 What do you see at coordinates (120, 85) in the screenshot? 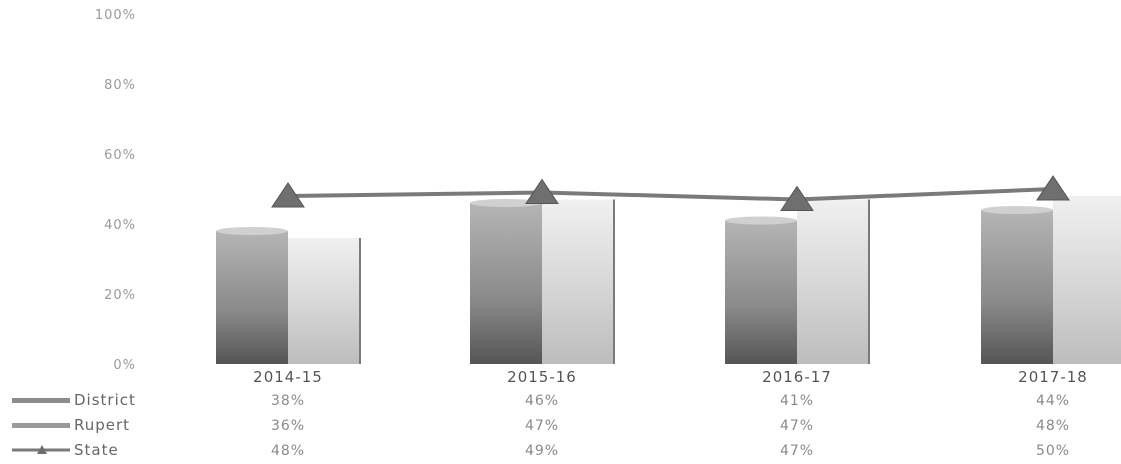
I see `y-tick-label: 80%` at bounding box center [120, 85].